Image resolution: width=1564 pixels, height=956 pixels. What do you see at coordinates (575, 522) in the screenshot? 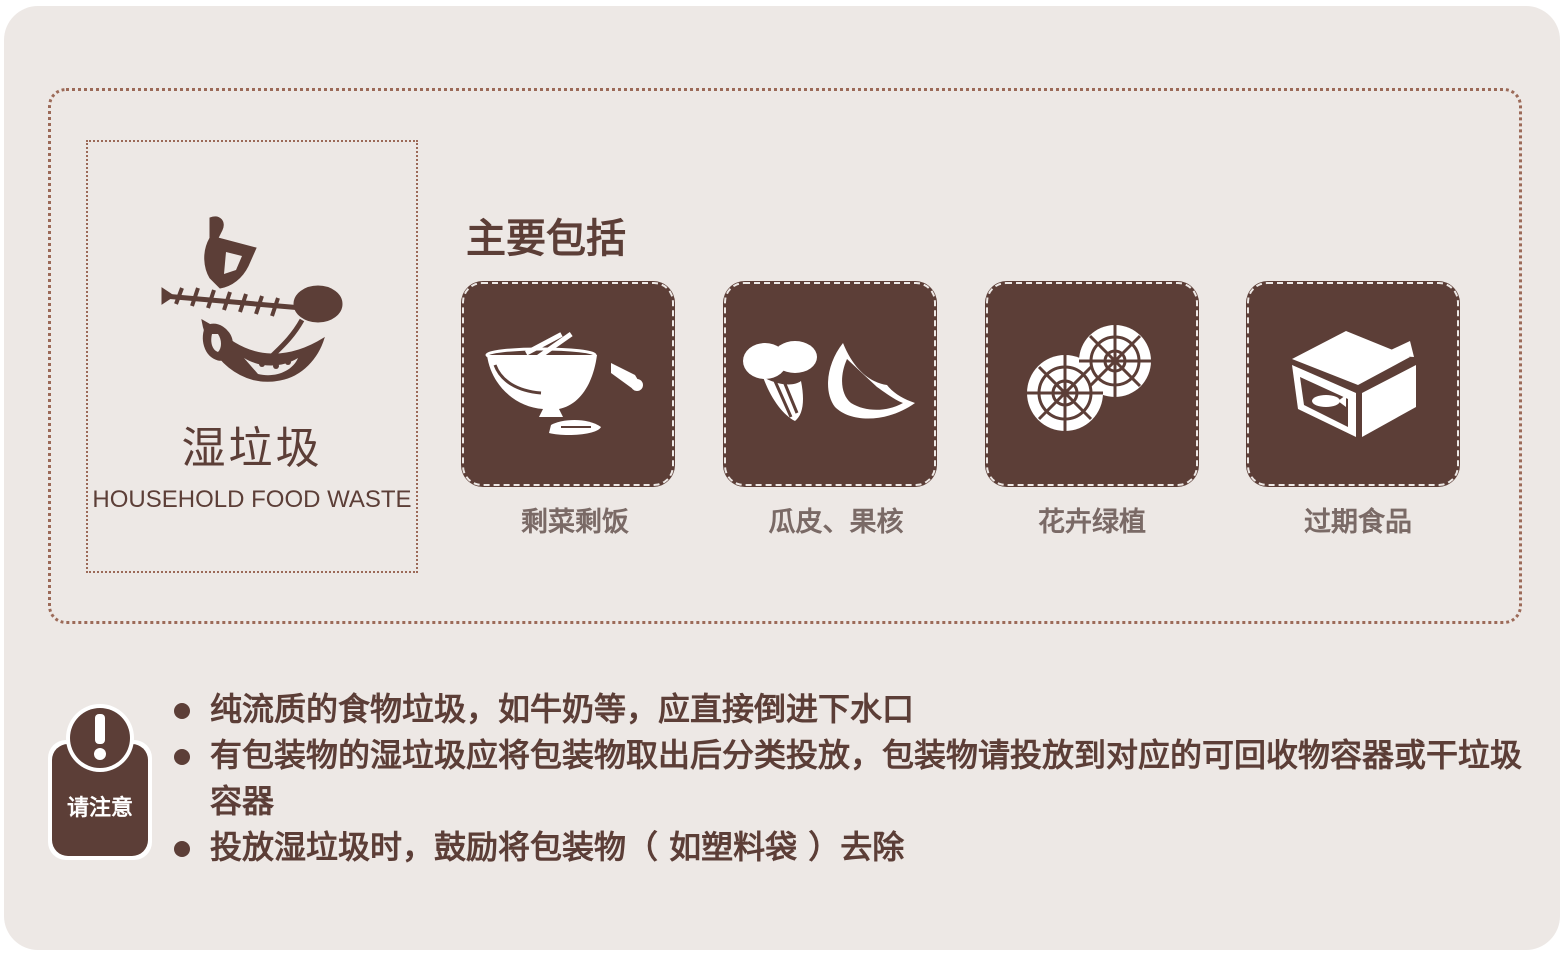
I see `item-label-leftovers: 剩菜剩饭` at bounding box center [575, 522].